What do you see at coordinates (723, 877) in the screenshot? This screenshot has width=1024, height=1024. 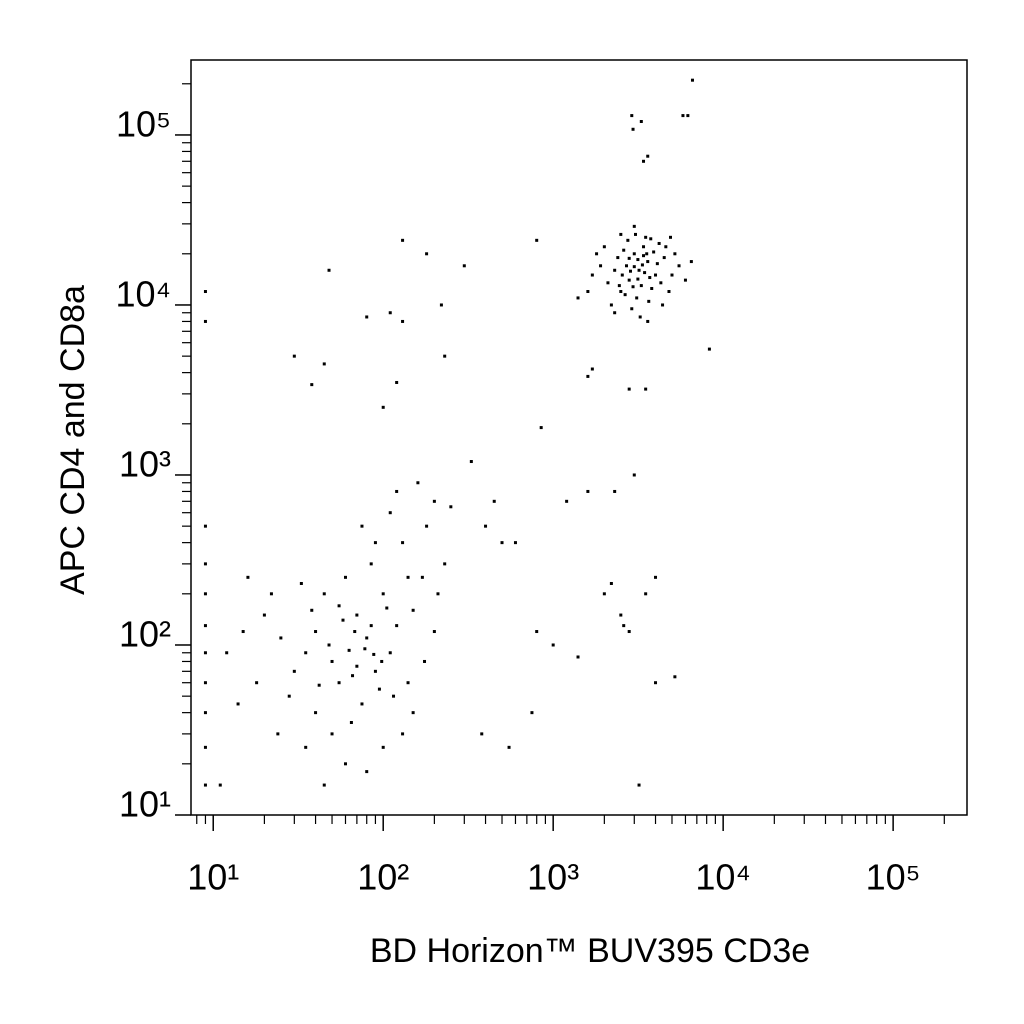 I see `x-tick-label: 10⁴` at bounding box center [723, 877].